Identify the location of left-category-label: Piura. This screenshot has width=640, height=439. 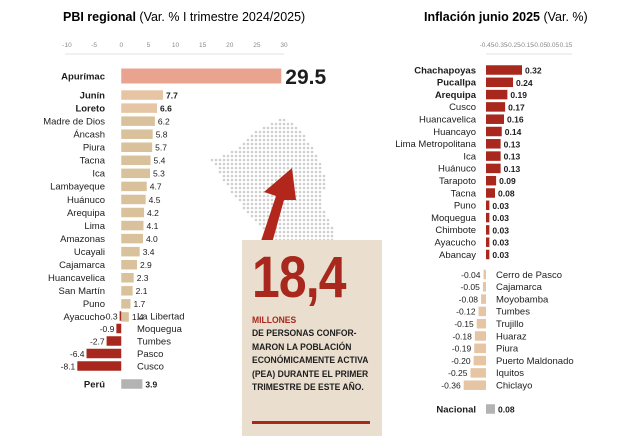
(94, 148).